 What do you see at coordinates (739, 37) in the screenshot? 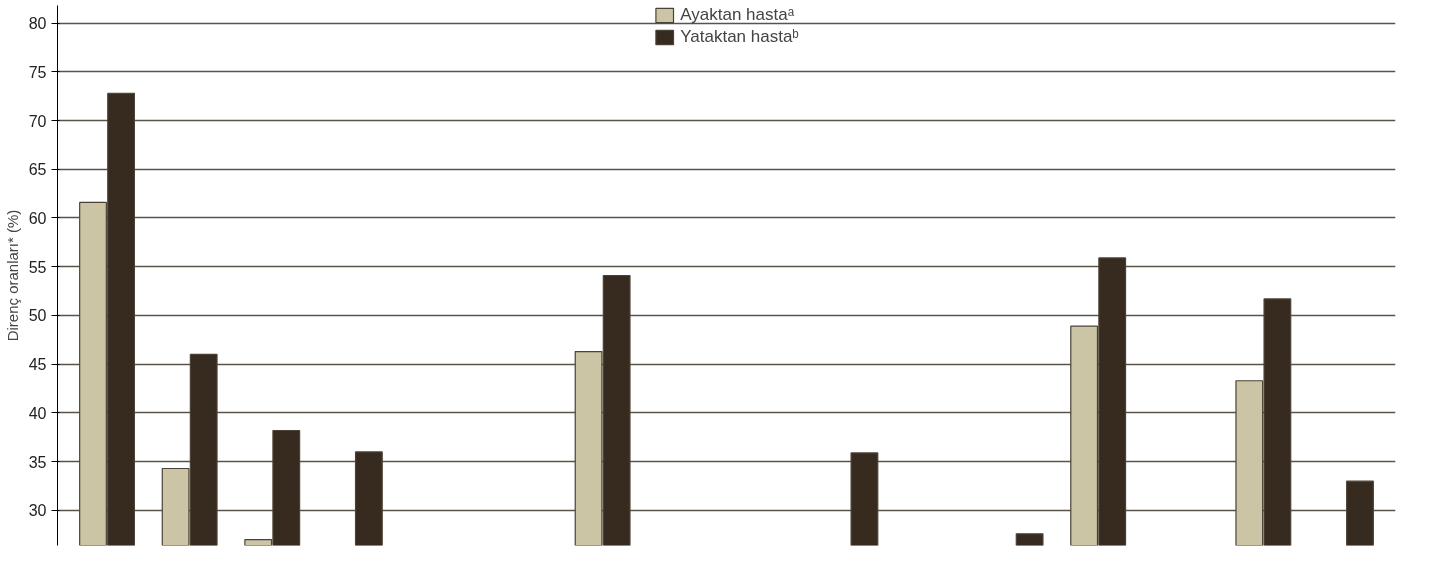
I see `legend-label: Yataktan hastaᵇ` at bounding box center [739, 37].